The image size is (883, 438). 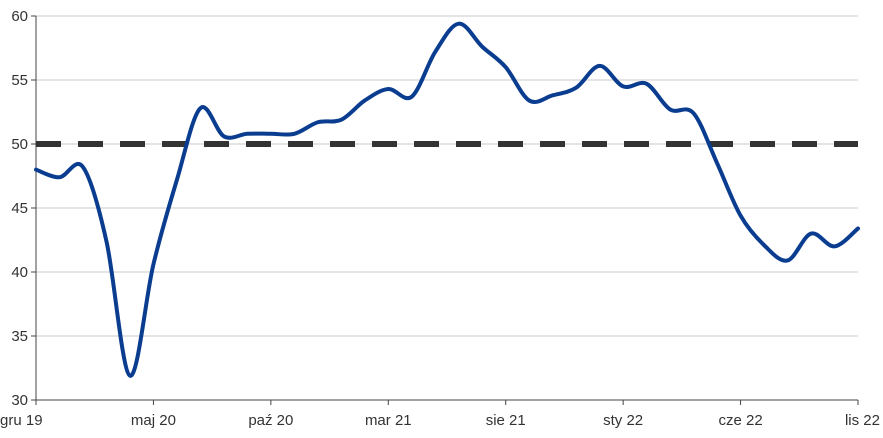 What do you see at coordinates (388, 420) in the screenshot?
I see `x-tick-label: mar 21` at bounding box center [388, 420].